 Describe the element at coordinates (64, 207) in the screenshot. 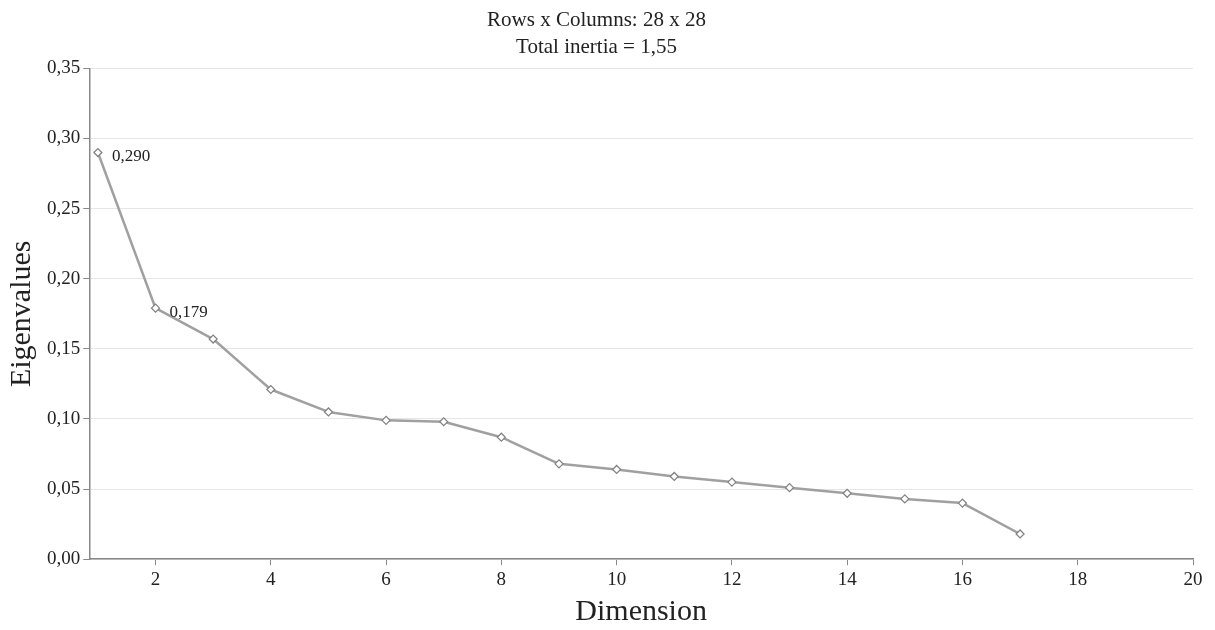

I see `y-tick-label: 0,25` at that location.